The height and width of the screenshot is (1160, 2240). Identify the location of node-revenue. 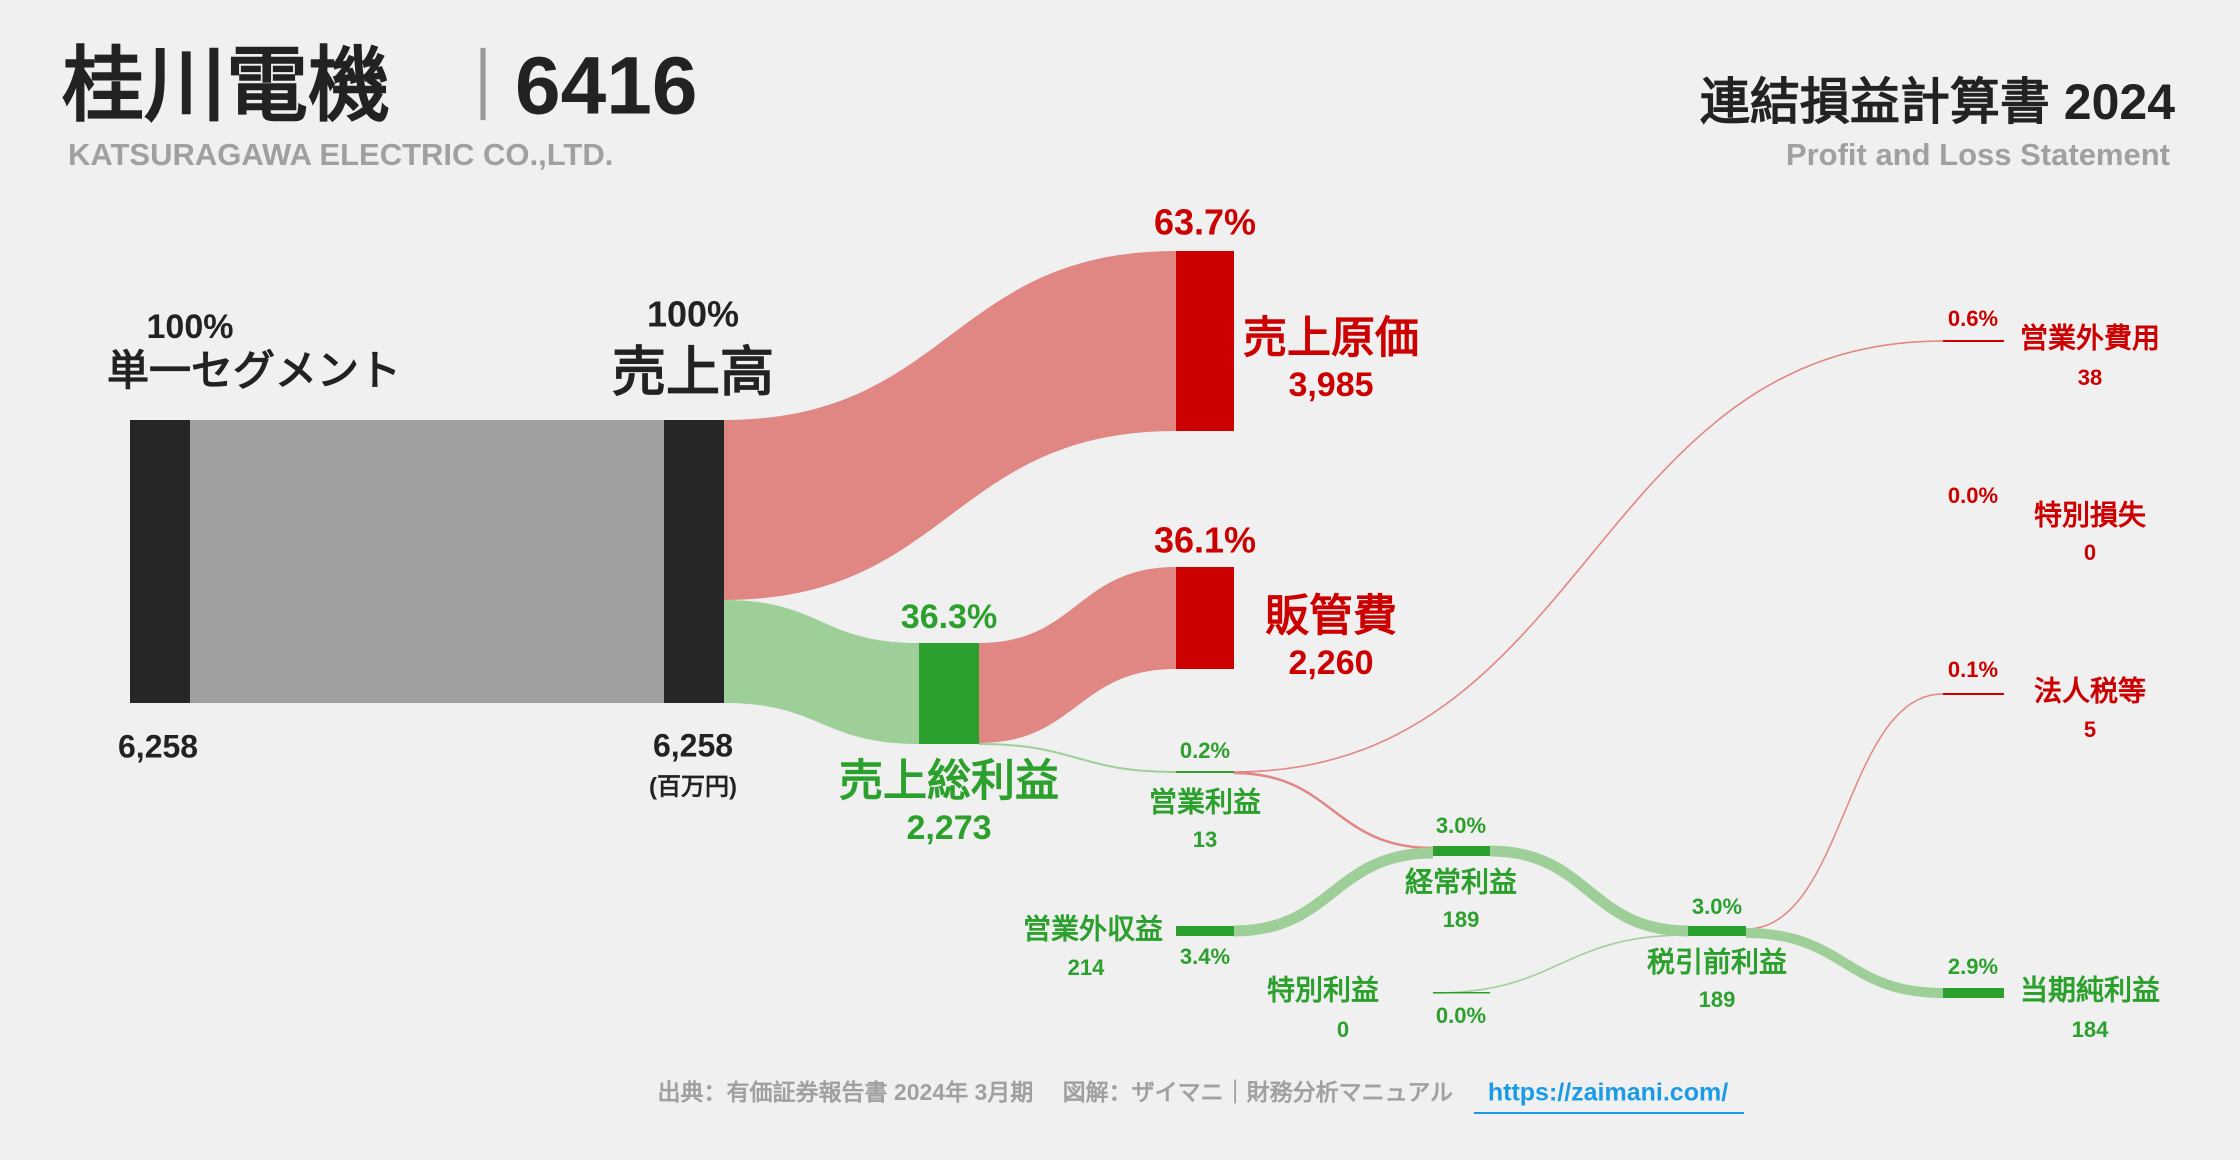
(694, 561).